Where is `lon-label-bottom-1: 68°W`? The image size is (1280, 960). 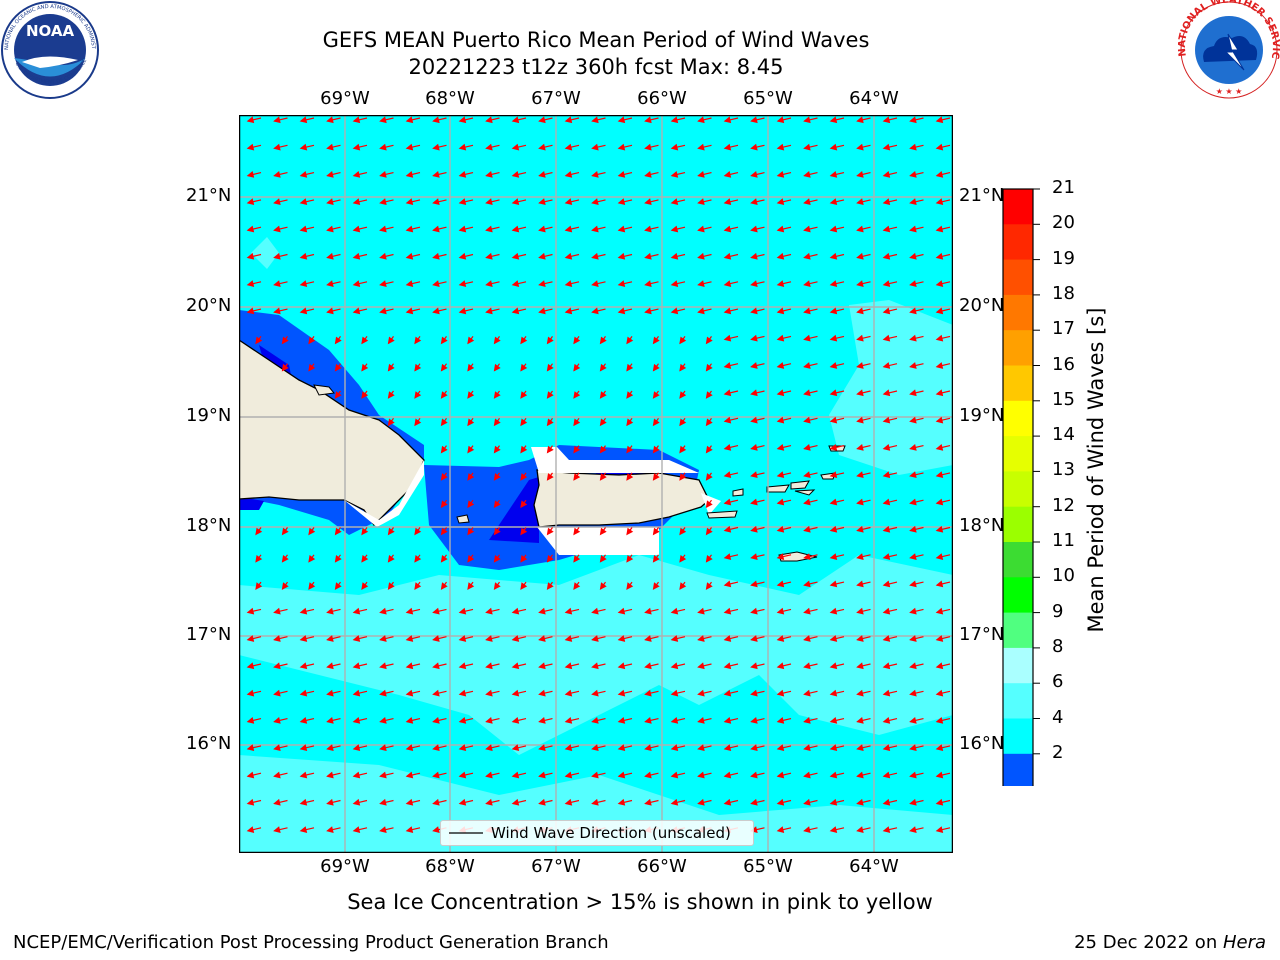
lon-label-bottom-1: 68°W is located at coordinates (450, 866).